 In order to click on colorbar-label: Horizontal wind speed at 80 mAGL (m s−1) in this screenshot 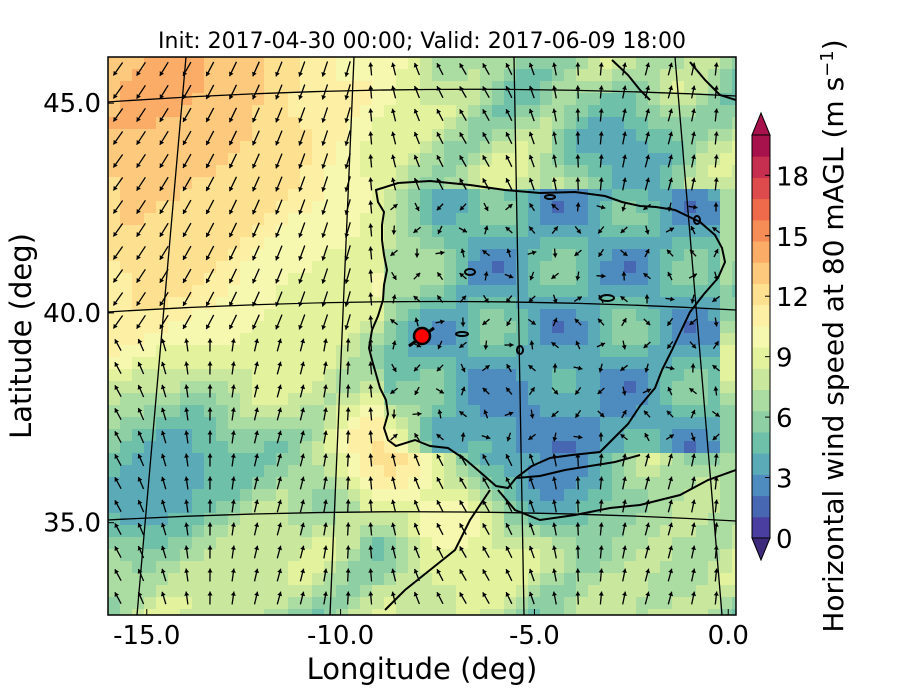, I will do `click(834, 335)`.